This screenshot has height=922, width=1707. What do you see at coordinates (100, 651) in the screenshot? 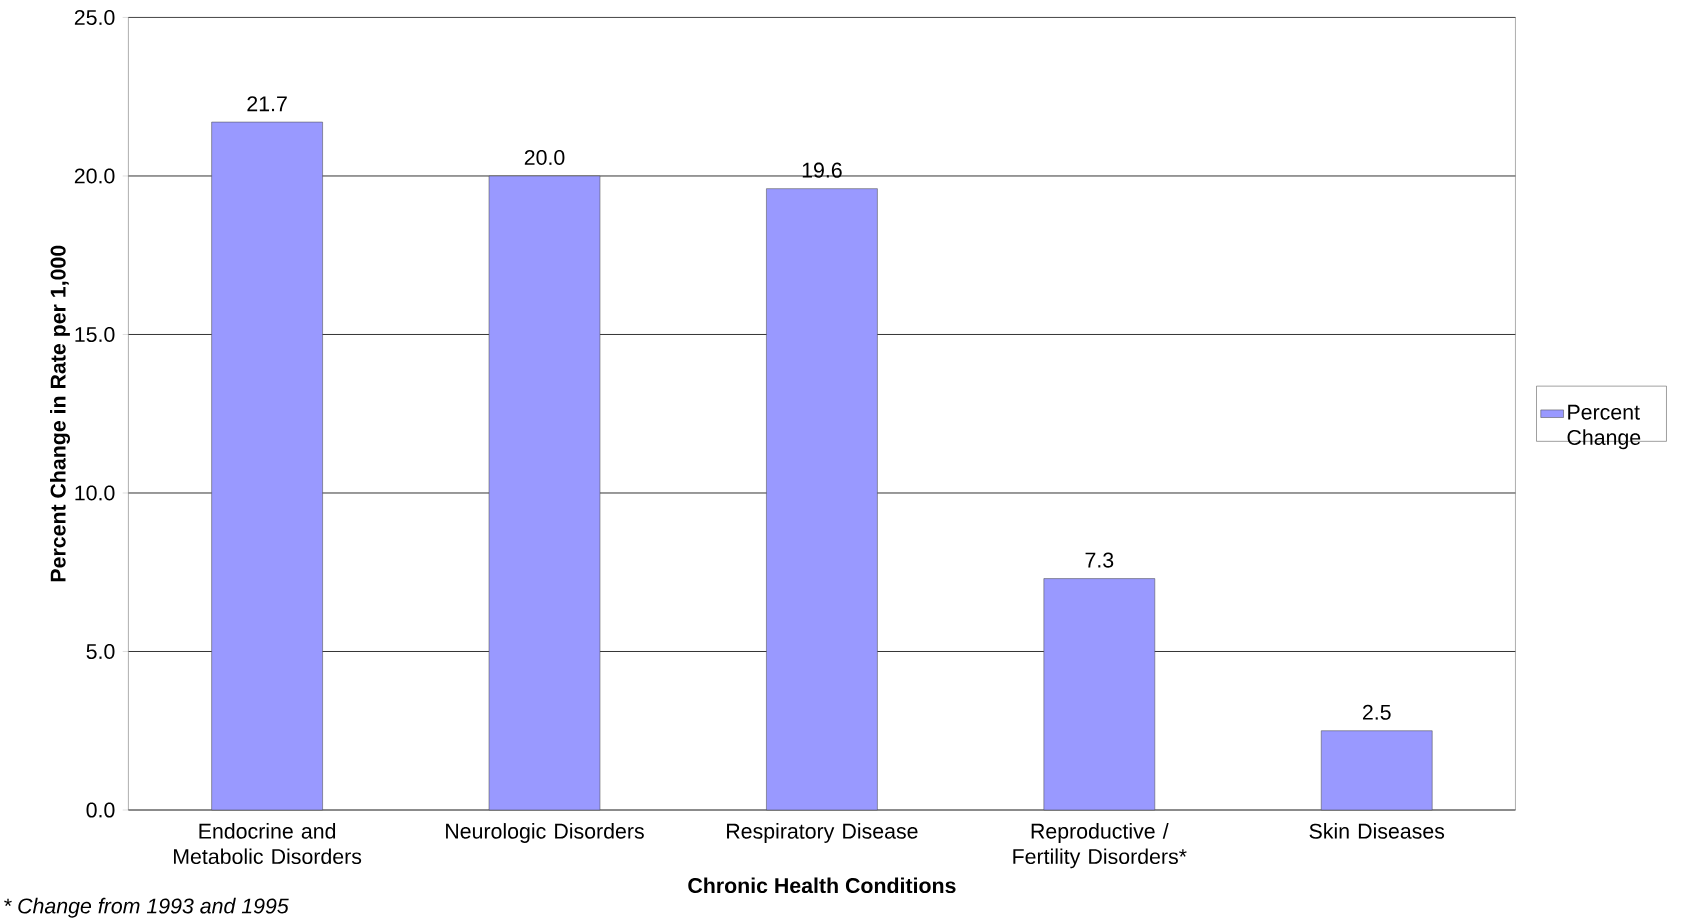
I see `y-tick-label: 5.0` at bounding box center [100, 651].